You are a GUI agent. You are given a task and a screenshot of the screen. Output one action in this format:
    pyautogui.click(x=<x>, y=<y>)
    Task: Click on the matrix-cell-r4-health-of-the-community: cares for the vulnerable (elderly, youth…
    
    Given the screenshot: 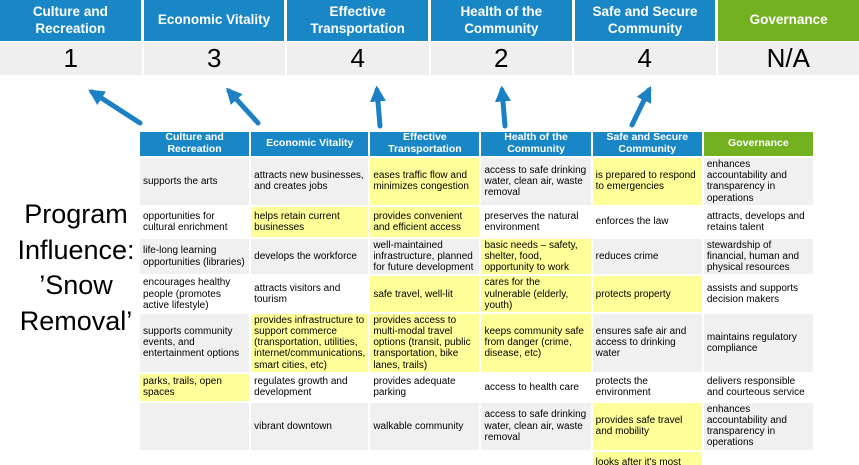 What is the action you would take?
    pyautogui.click(x=536, y=294)
    